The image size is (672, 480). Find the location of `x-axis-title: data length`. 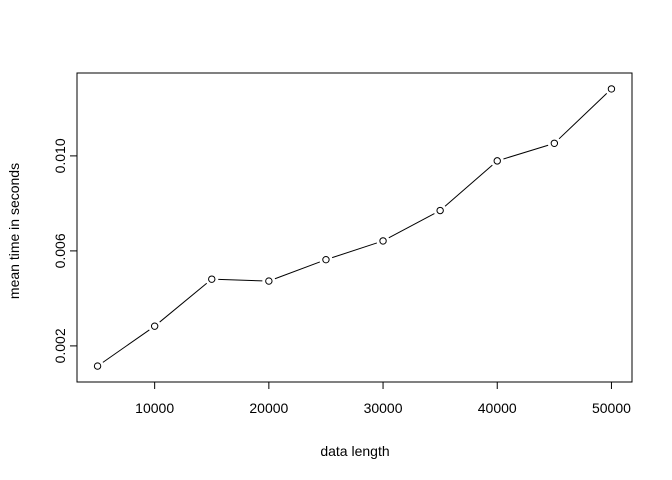

x-axis-title: data length is located at coordinates (354, 451).